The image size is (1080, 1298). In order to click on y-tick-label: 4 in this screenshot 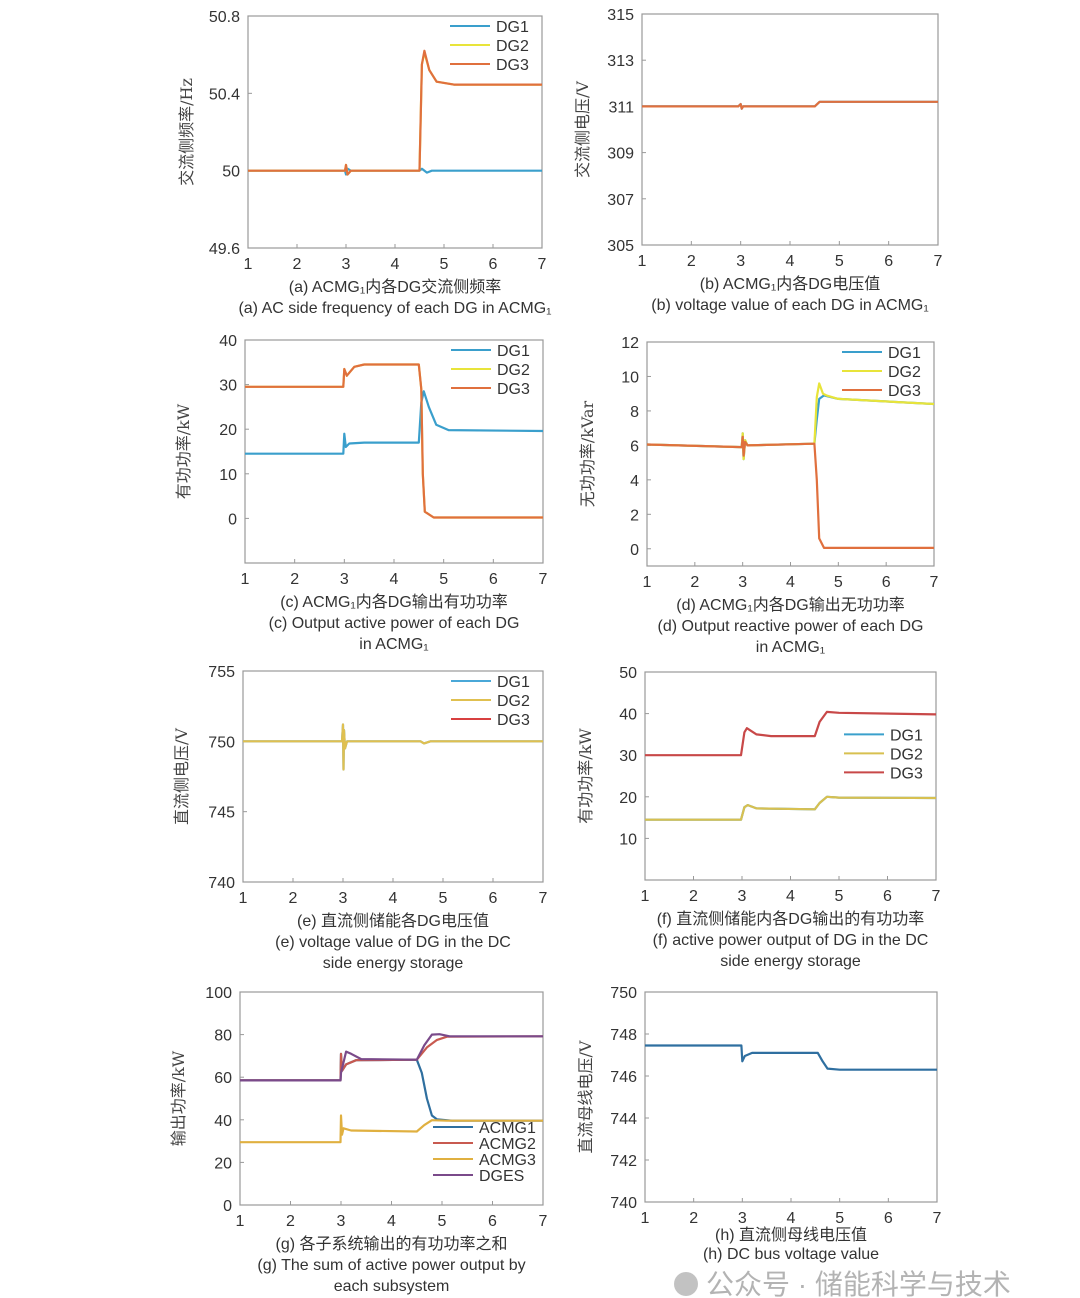, I will do `click(634, 481)`.